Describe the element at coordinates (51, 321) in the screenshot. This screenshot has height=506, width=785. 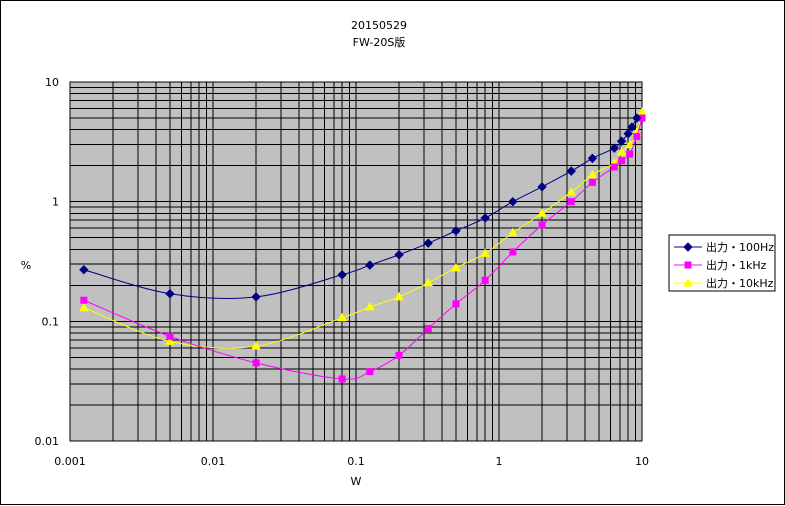
I see `y-tick-label: 0.1` at that location.